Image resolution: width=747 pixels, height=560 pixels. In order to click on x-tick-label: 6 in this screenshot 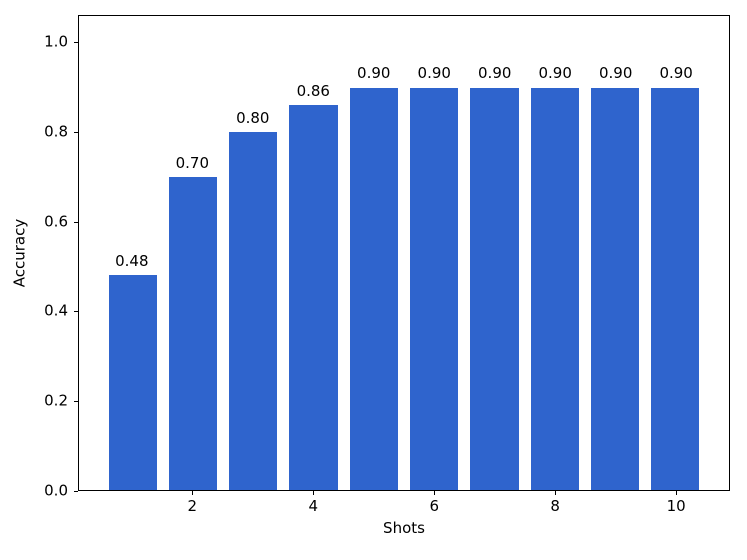, I will do `click(434, 506)`.